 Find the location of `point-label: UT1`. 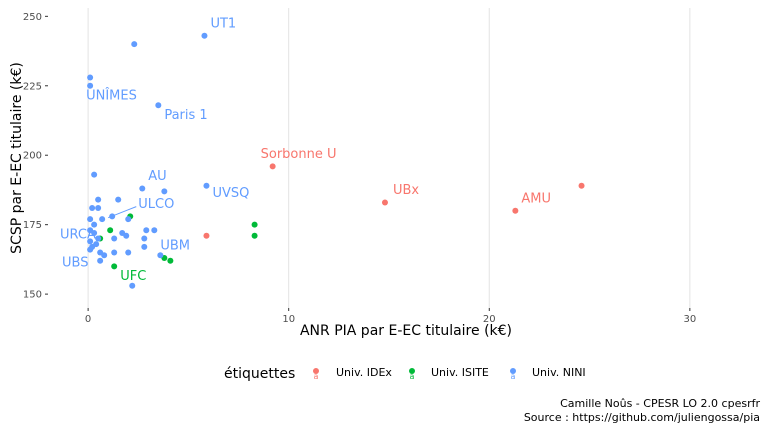

point-label: UT1 is located at coordinates (223, 23).